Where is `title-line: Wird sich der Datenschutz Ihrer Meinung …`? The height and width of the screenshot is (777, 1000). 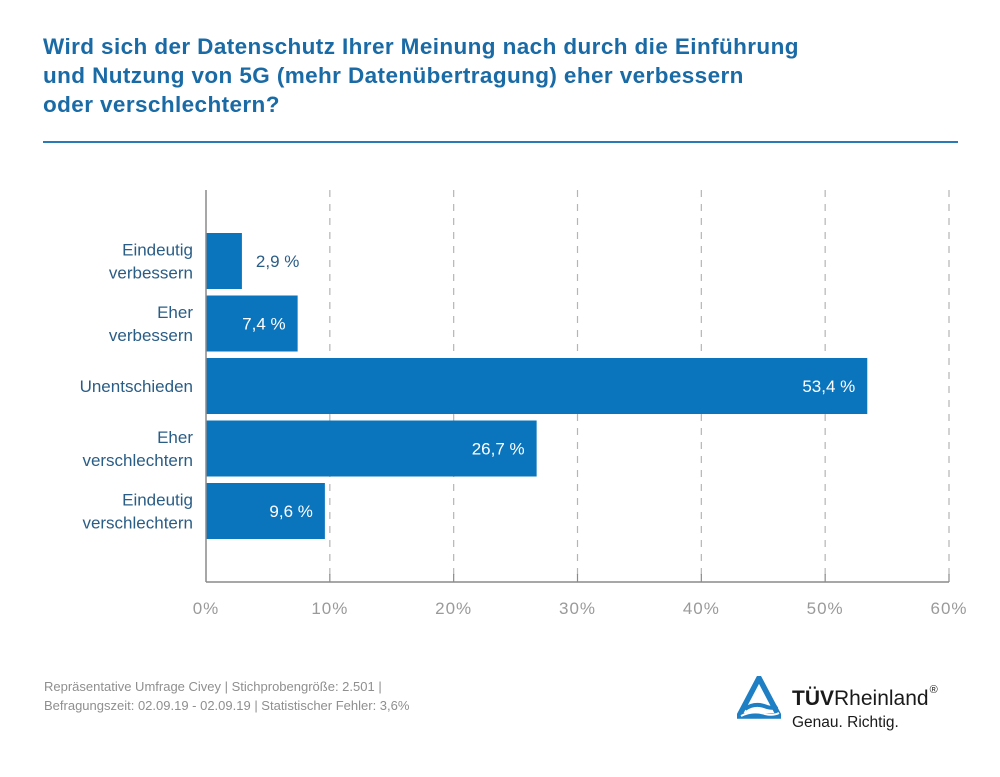
title-line: Wird sich der Datenschutz Ihrer Meinung … is located at coordinates (421, 46).